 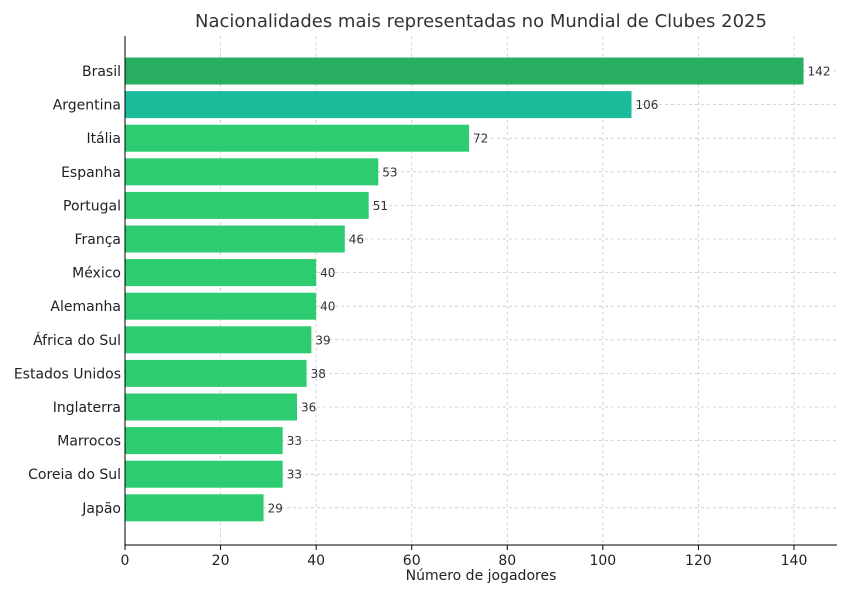 I want to click on value-label: 39, so click(x=322, y=340).